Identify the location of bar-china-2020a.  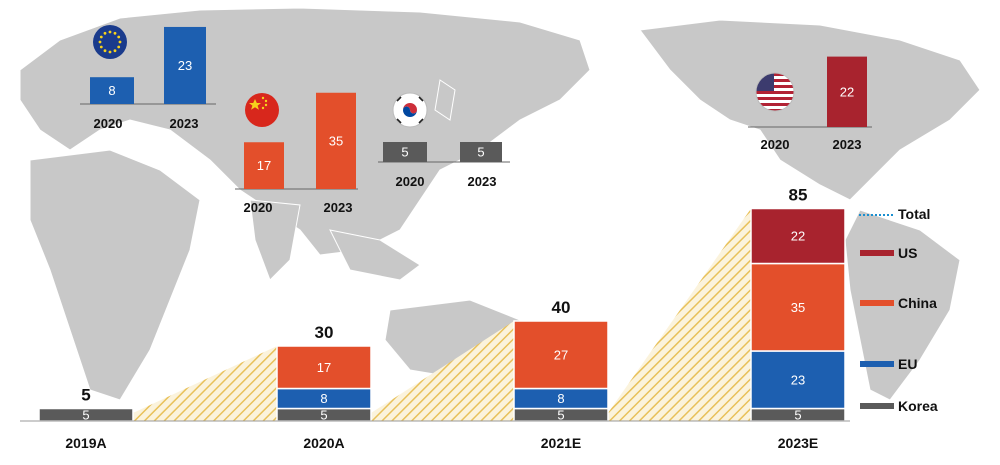
(324, 367).